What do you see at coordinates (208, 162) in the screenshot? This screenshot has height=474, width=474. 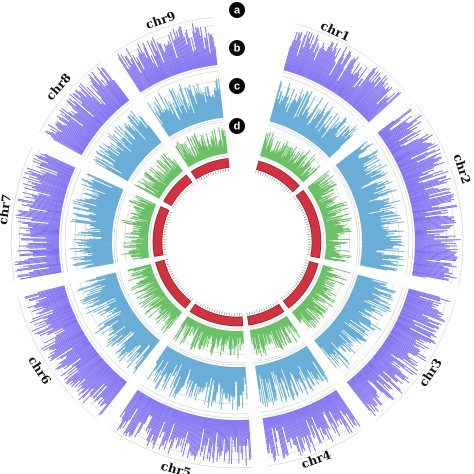 I see `grid-arc-chr9-t2` at bounding box center [208, 162].